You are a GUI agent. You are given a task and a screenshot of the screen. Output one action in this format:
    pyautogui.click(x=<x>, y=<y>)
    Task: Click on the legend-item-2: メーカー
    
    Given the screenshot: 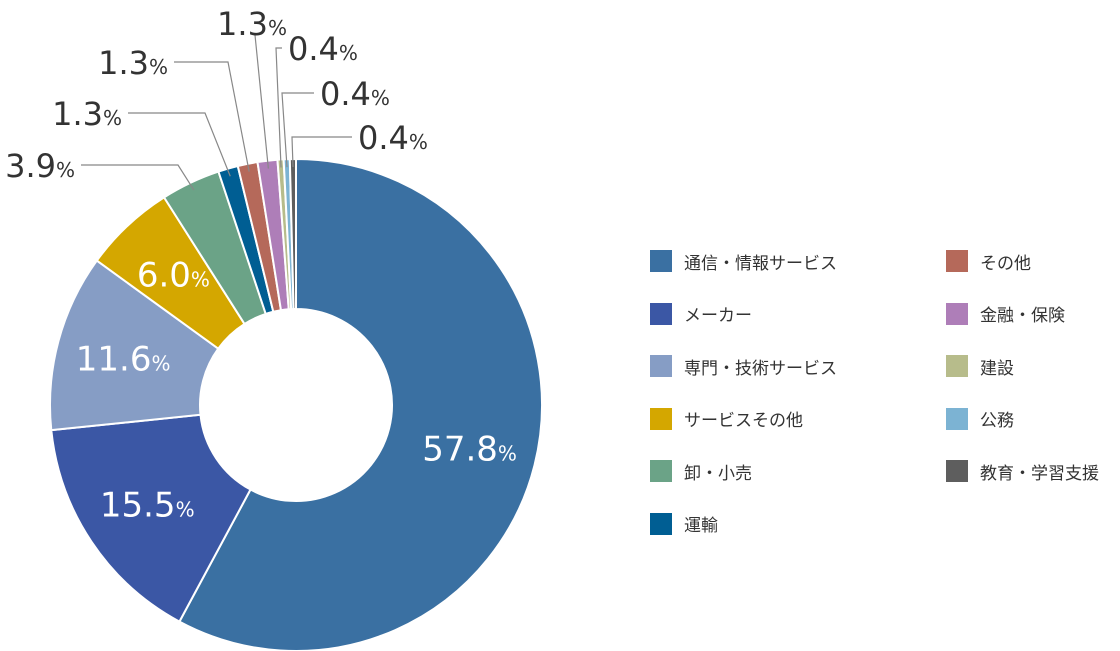 What is the action you would take?
    pyautogui.click(x=701, y=314)
    